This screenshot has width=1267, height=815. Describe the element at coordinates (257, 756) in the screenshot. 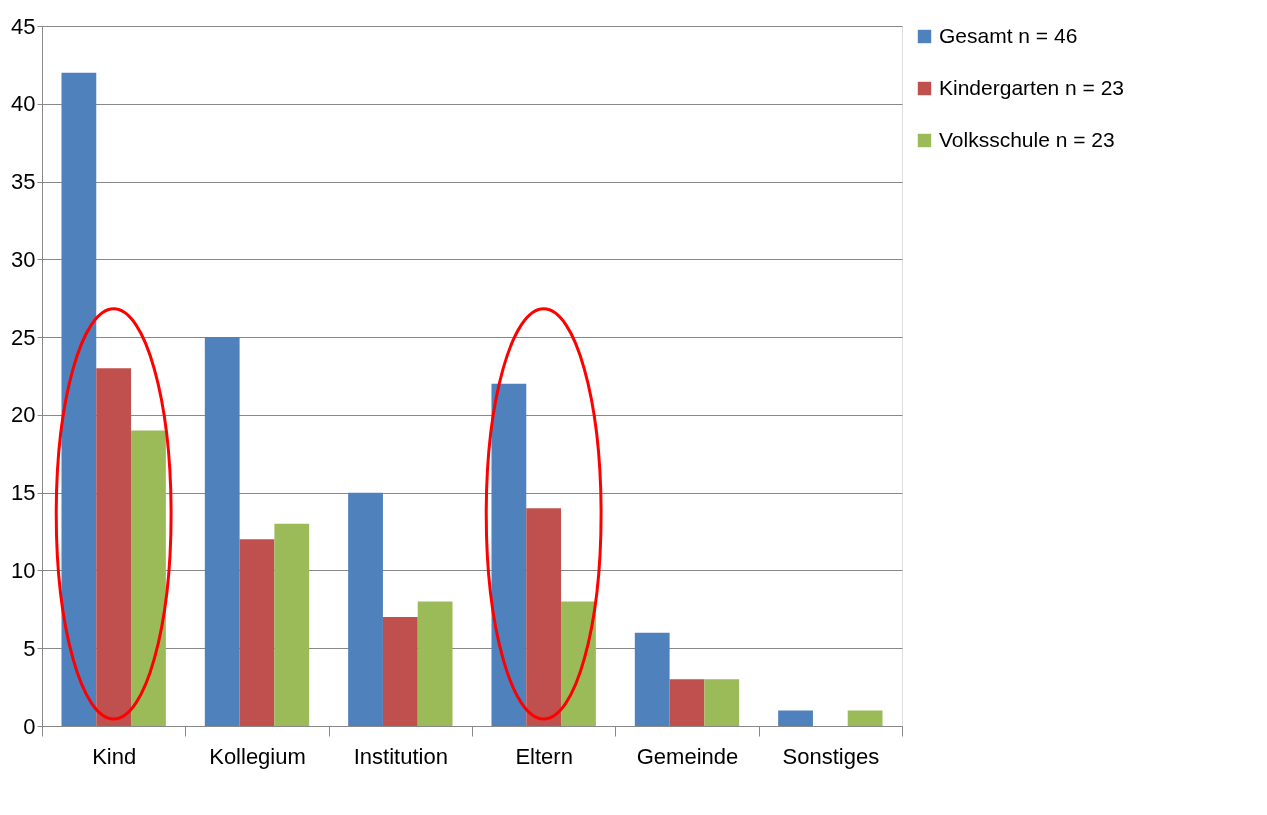

I see `x-tick-label: Kollegium` at that location.